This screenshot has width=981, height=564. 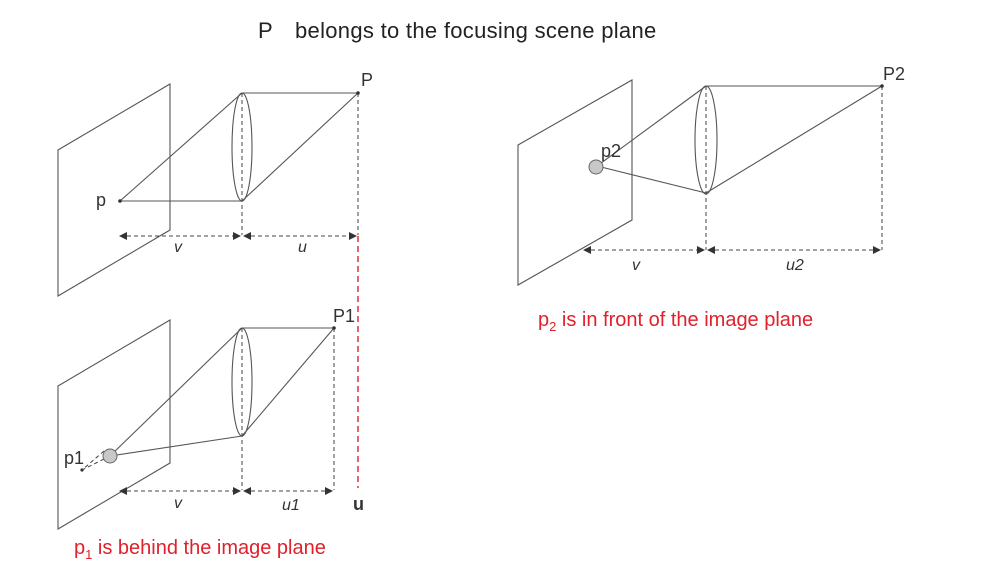 What do you see at coordinates (101, 200) in the screenshot?
I see `image-point-label: p` at bounding box center [101, 200].